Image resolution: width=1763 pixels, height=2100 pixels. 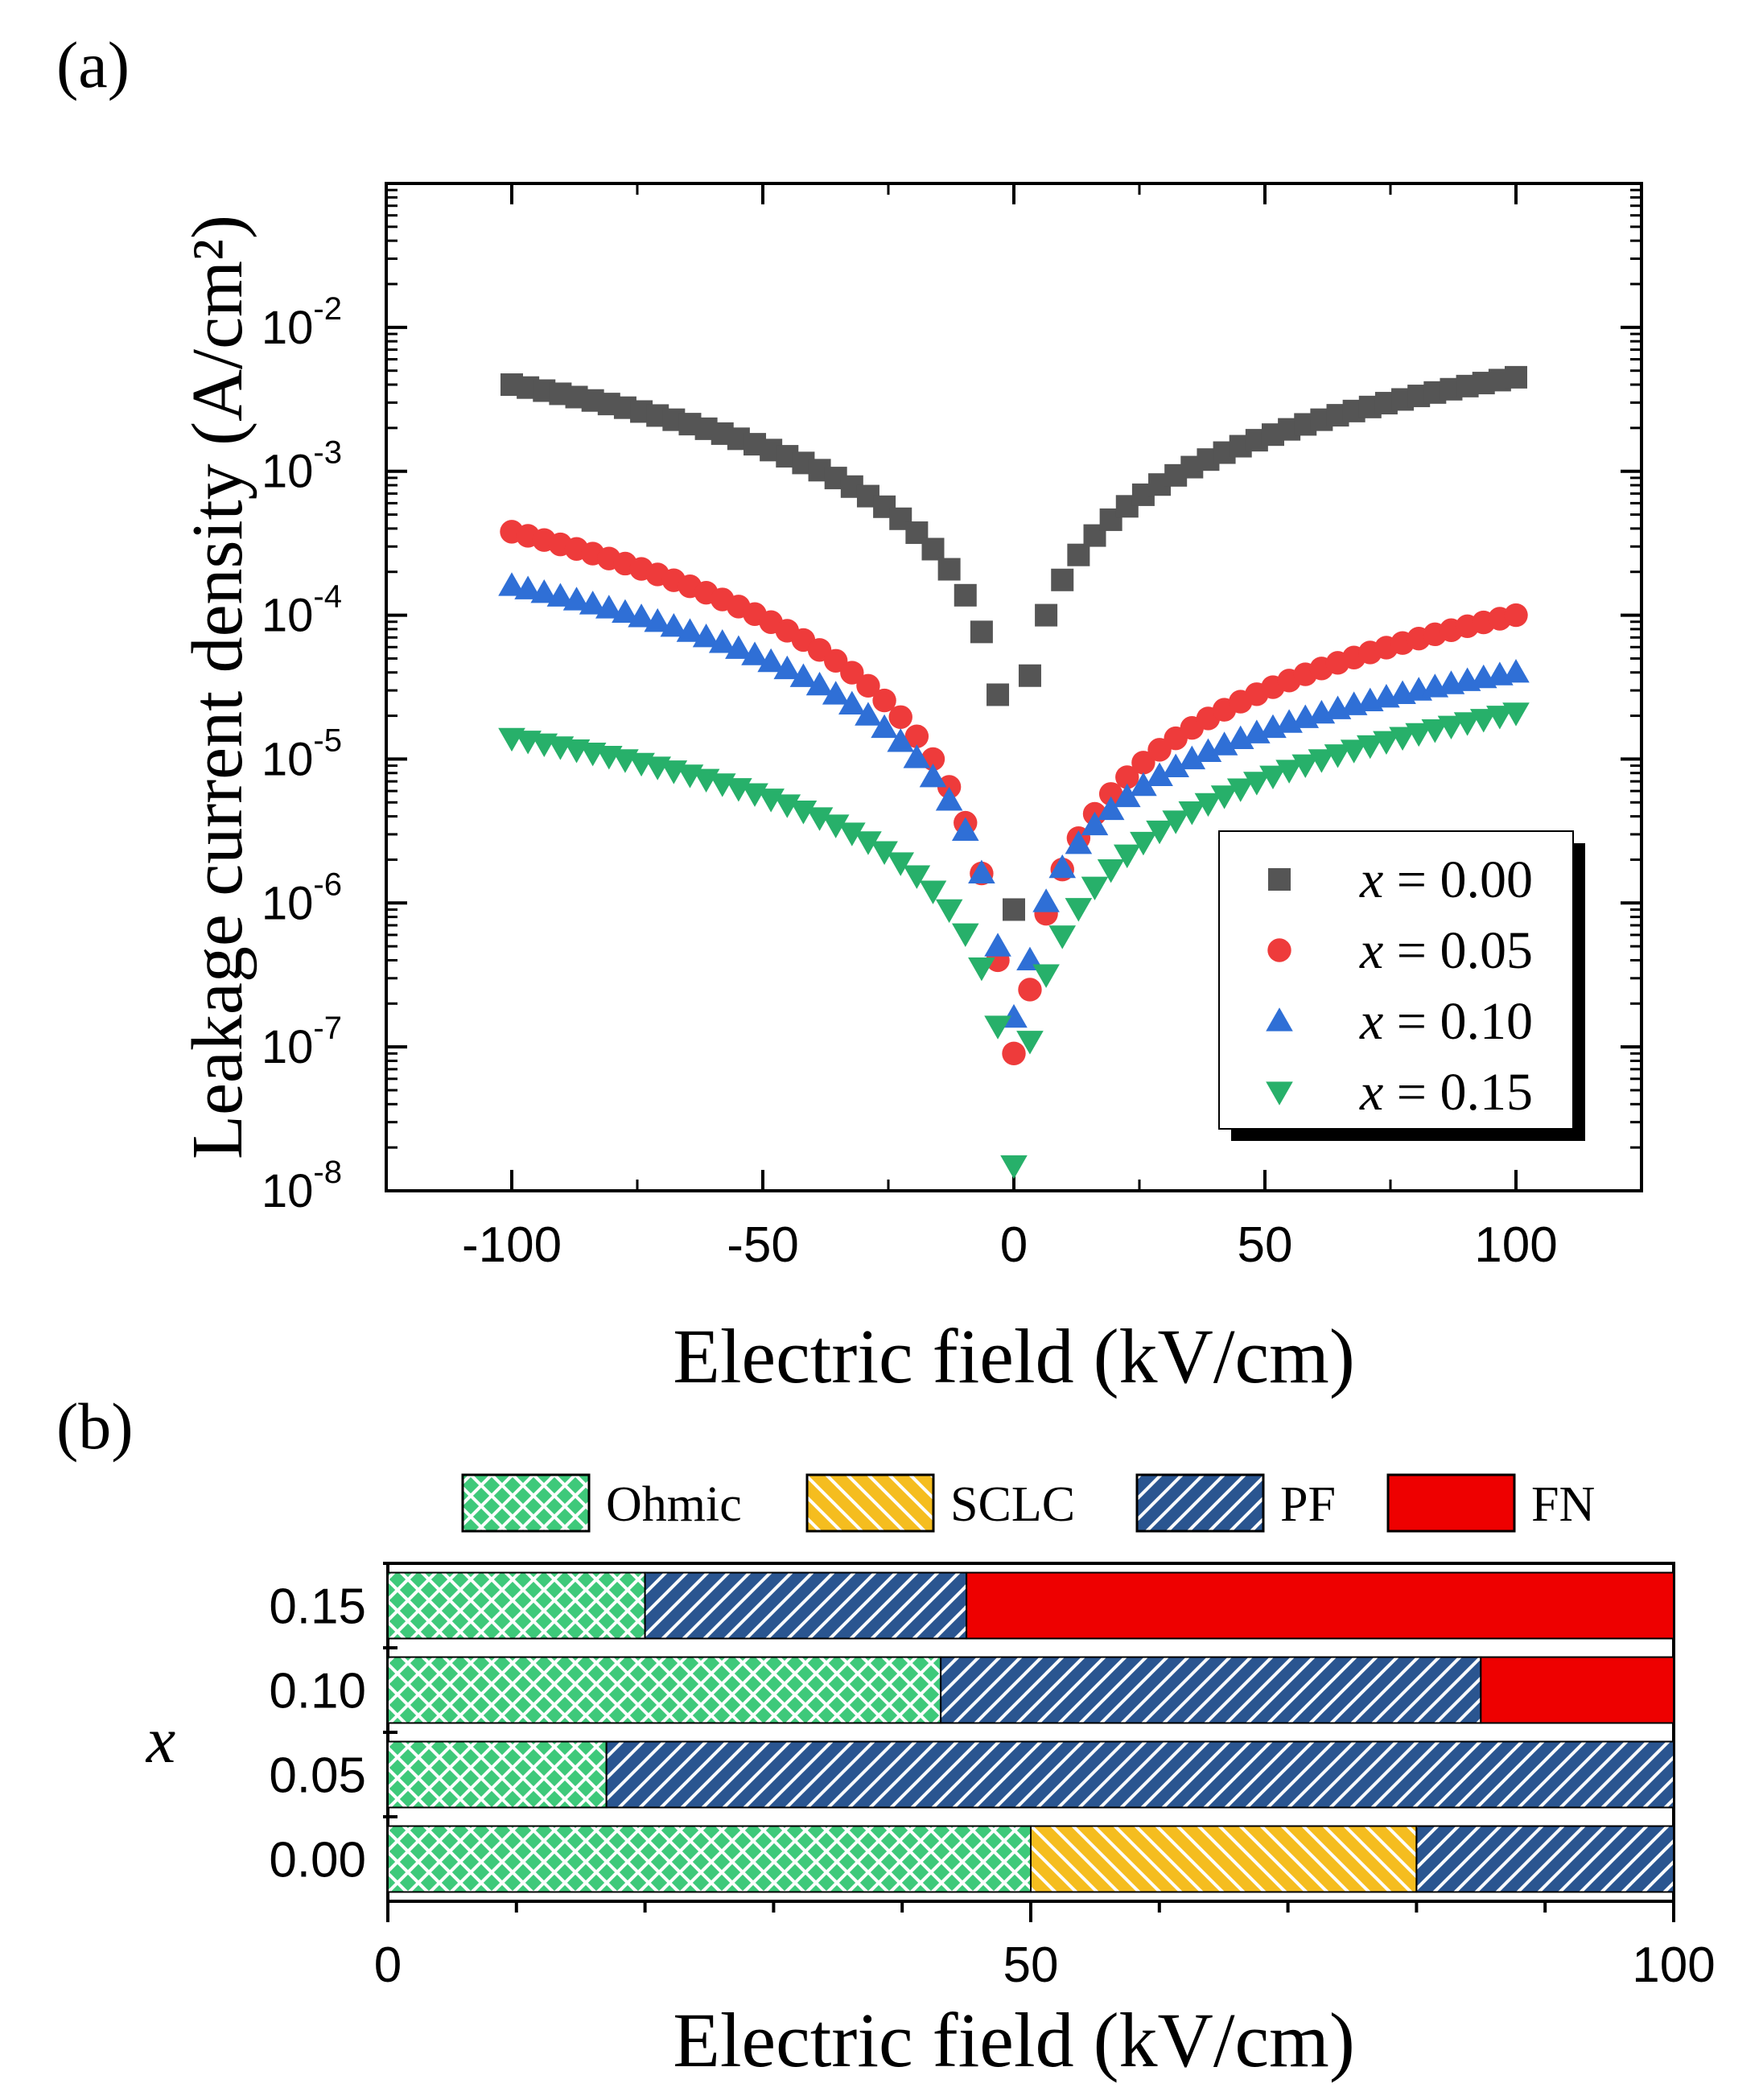 I want to click on y-tick-label: 10⁻⁵, so click(x=302, y=754).